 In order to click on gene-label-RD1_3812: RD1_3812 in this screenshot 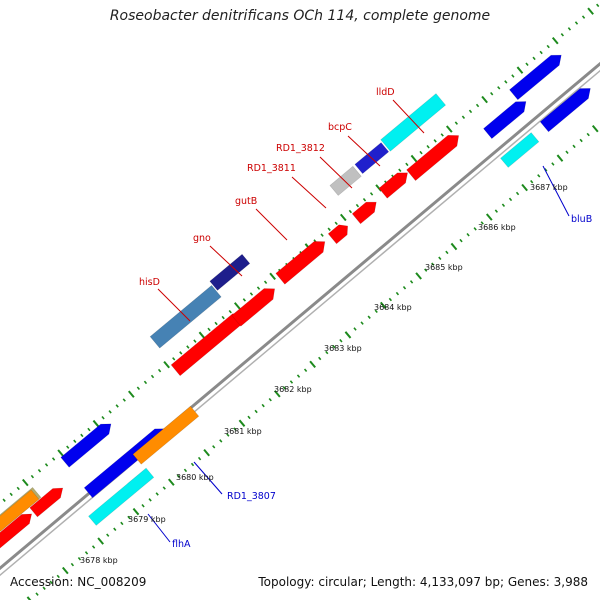, I will do `click(300, 148)`.